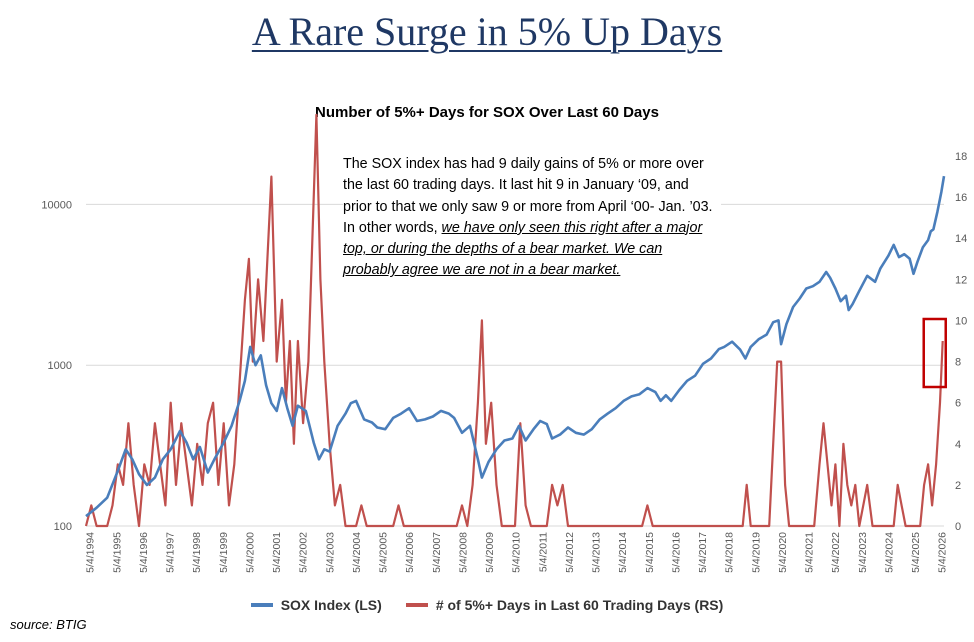 The height and width of the screenshot is (642, 974). Describe the element at coordinates (331, 605) in the screenshot. I see `legend-label-sox: SOX Index (LS)` at that location.